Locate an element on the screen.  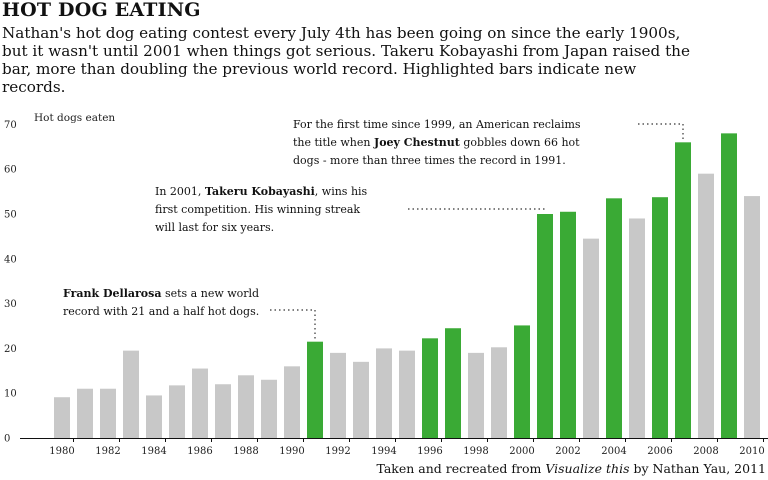
y-tick-label: 40 is located at coordinates (10, 259).